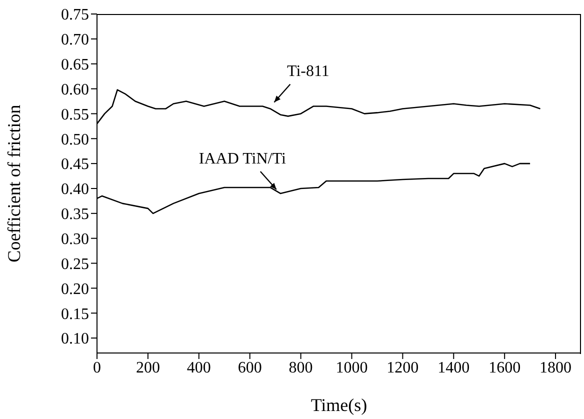  I want to click on y-tick-label: 0.20, so click(75, 289).